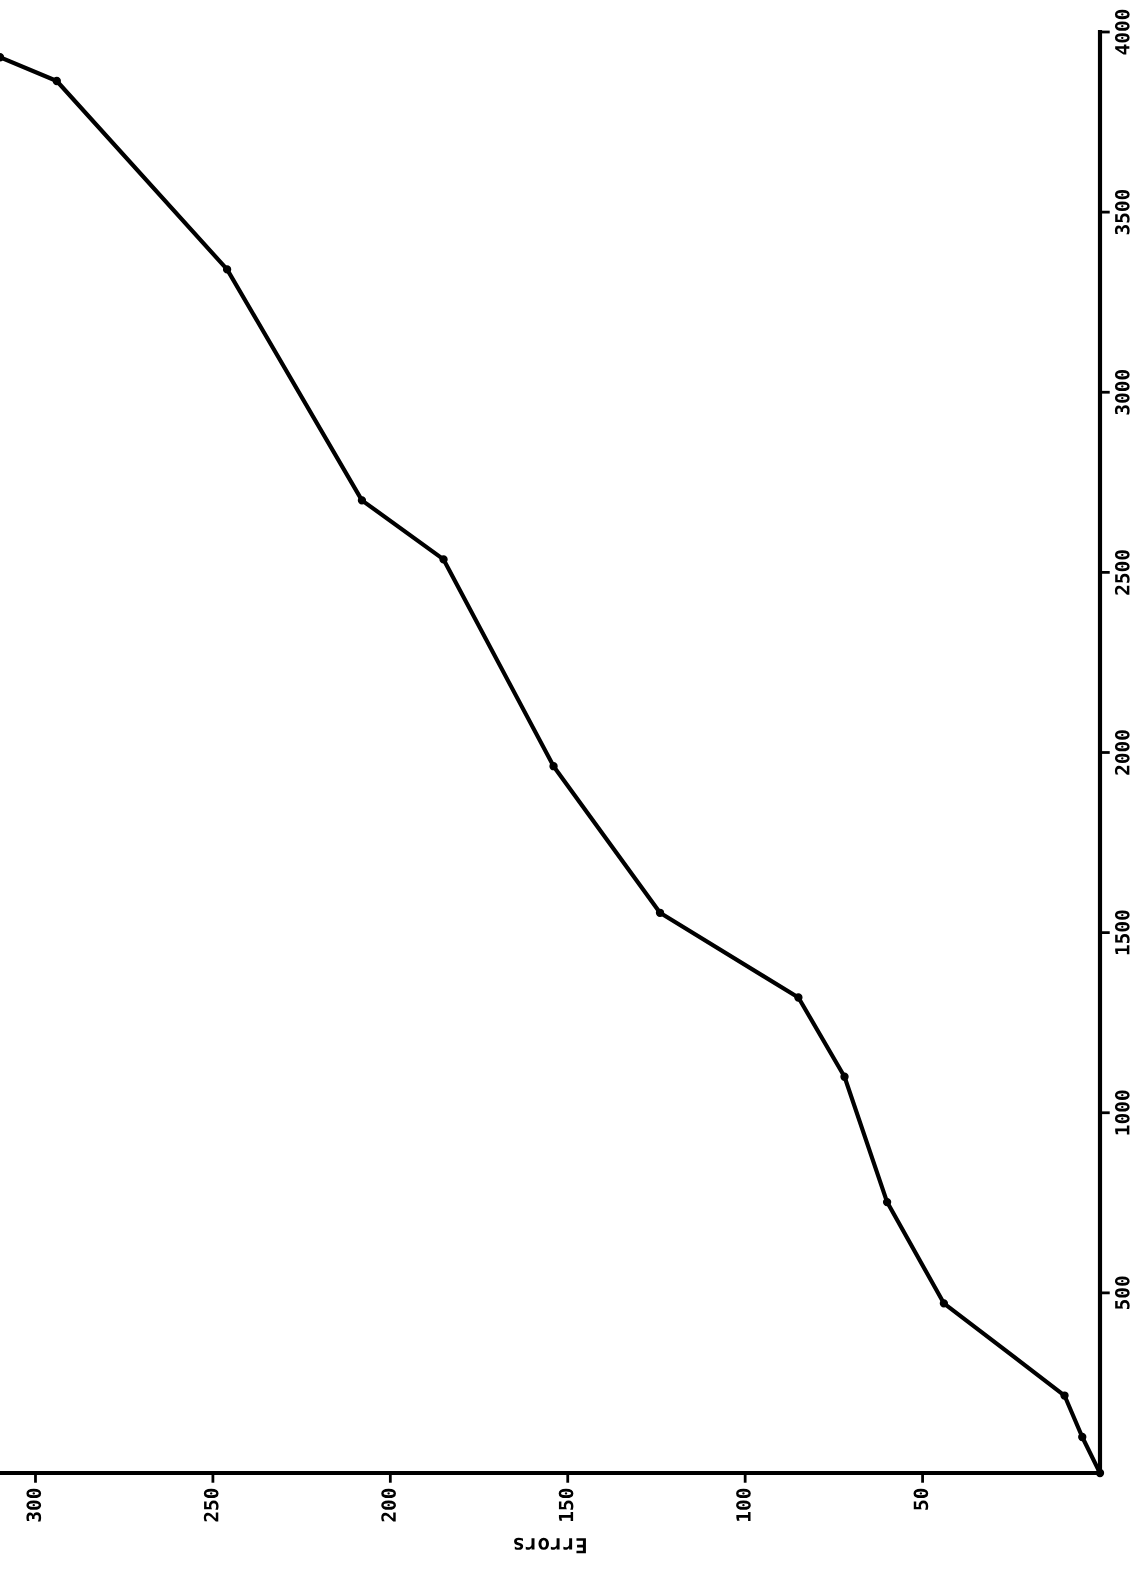  I want to click on x-tick-label: 100, so click(743, 1504).